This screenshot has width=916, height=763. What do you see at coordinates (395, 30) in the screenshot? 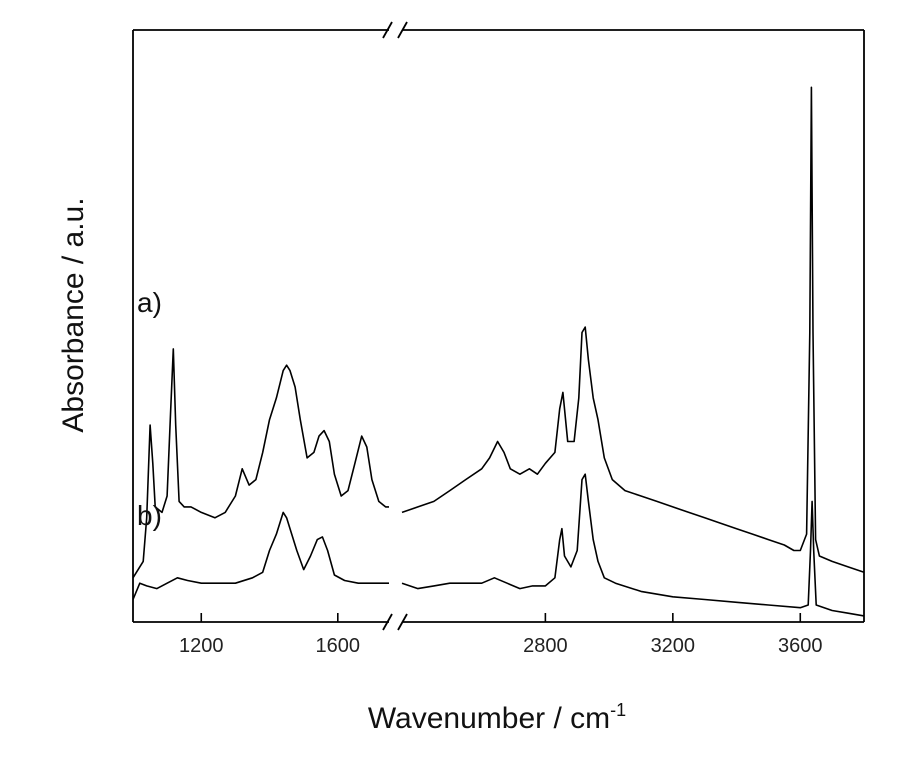
I see `axis-break-top` at bounding box center [395, 30].